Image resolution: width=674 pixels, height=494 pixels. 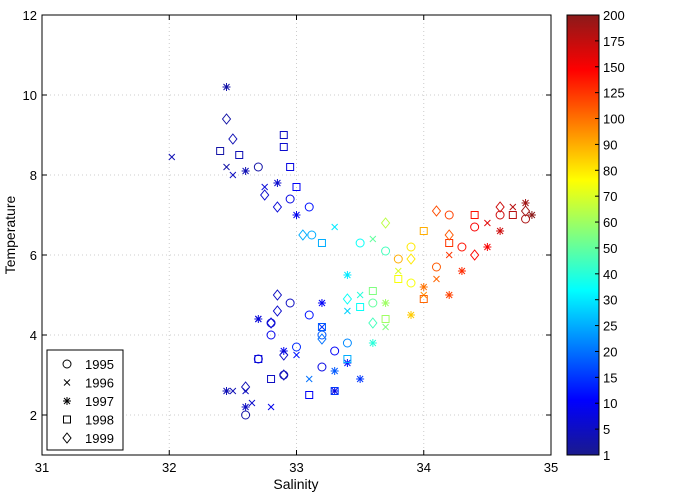 I want to click on colorbar-tick-label: 25, so click(x=610, y=326).